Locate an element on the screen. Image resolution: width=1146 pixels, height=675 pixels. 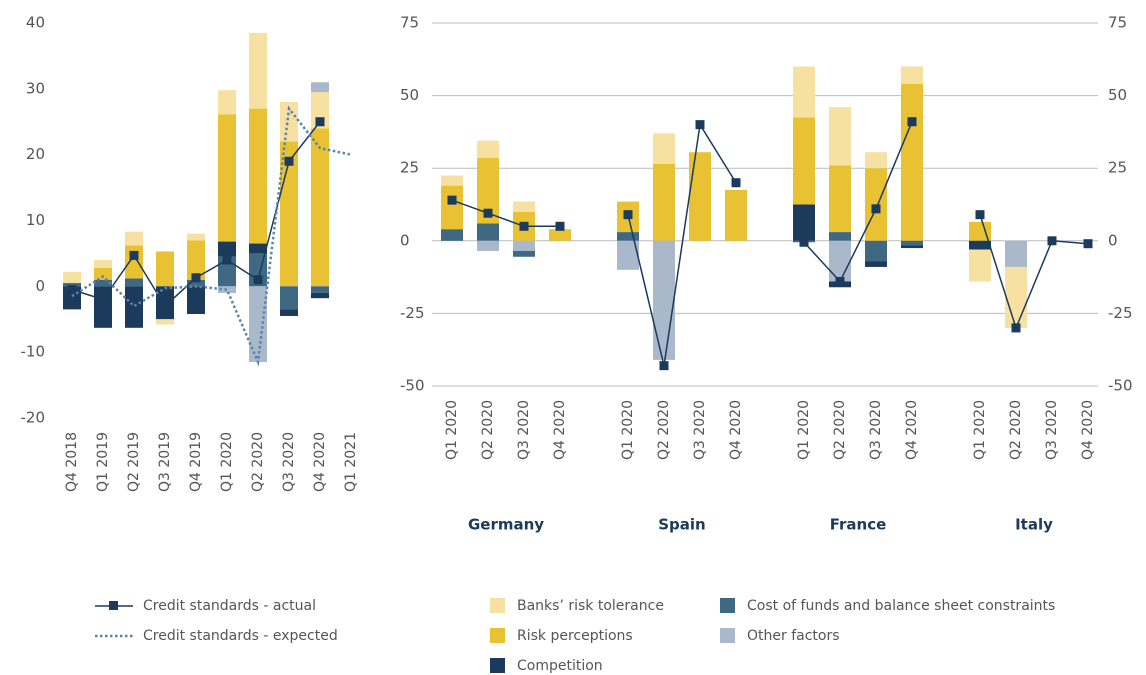
y-tick-label: 20 is located at coordinates (35, 154).